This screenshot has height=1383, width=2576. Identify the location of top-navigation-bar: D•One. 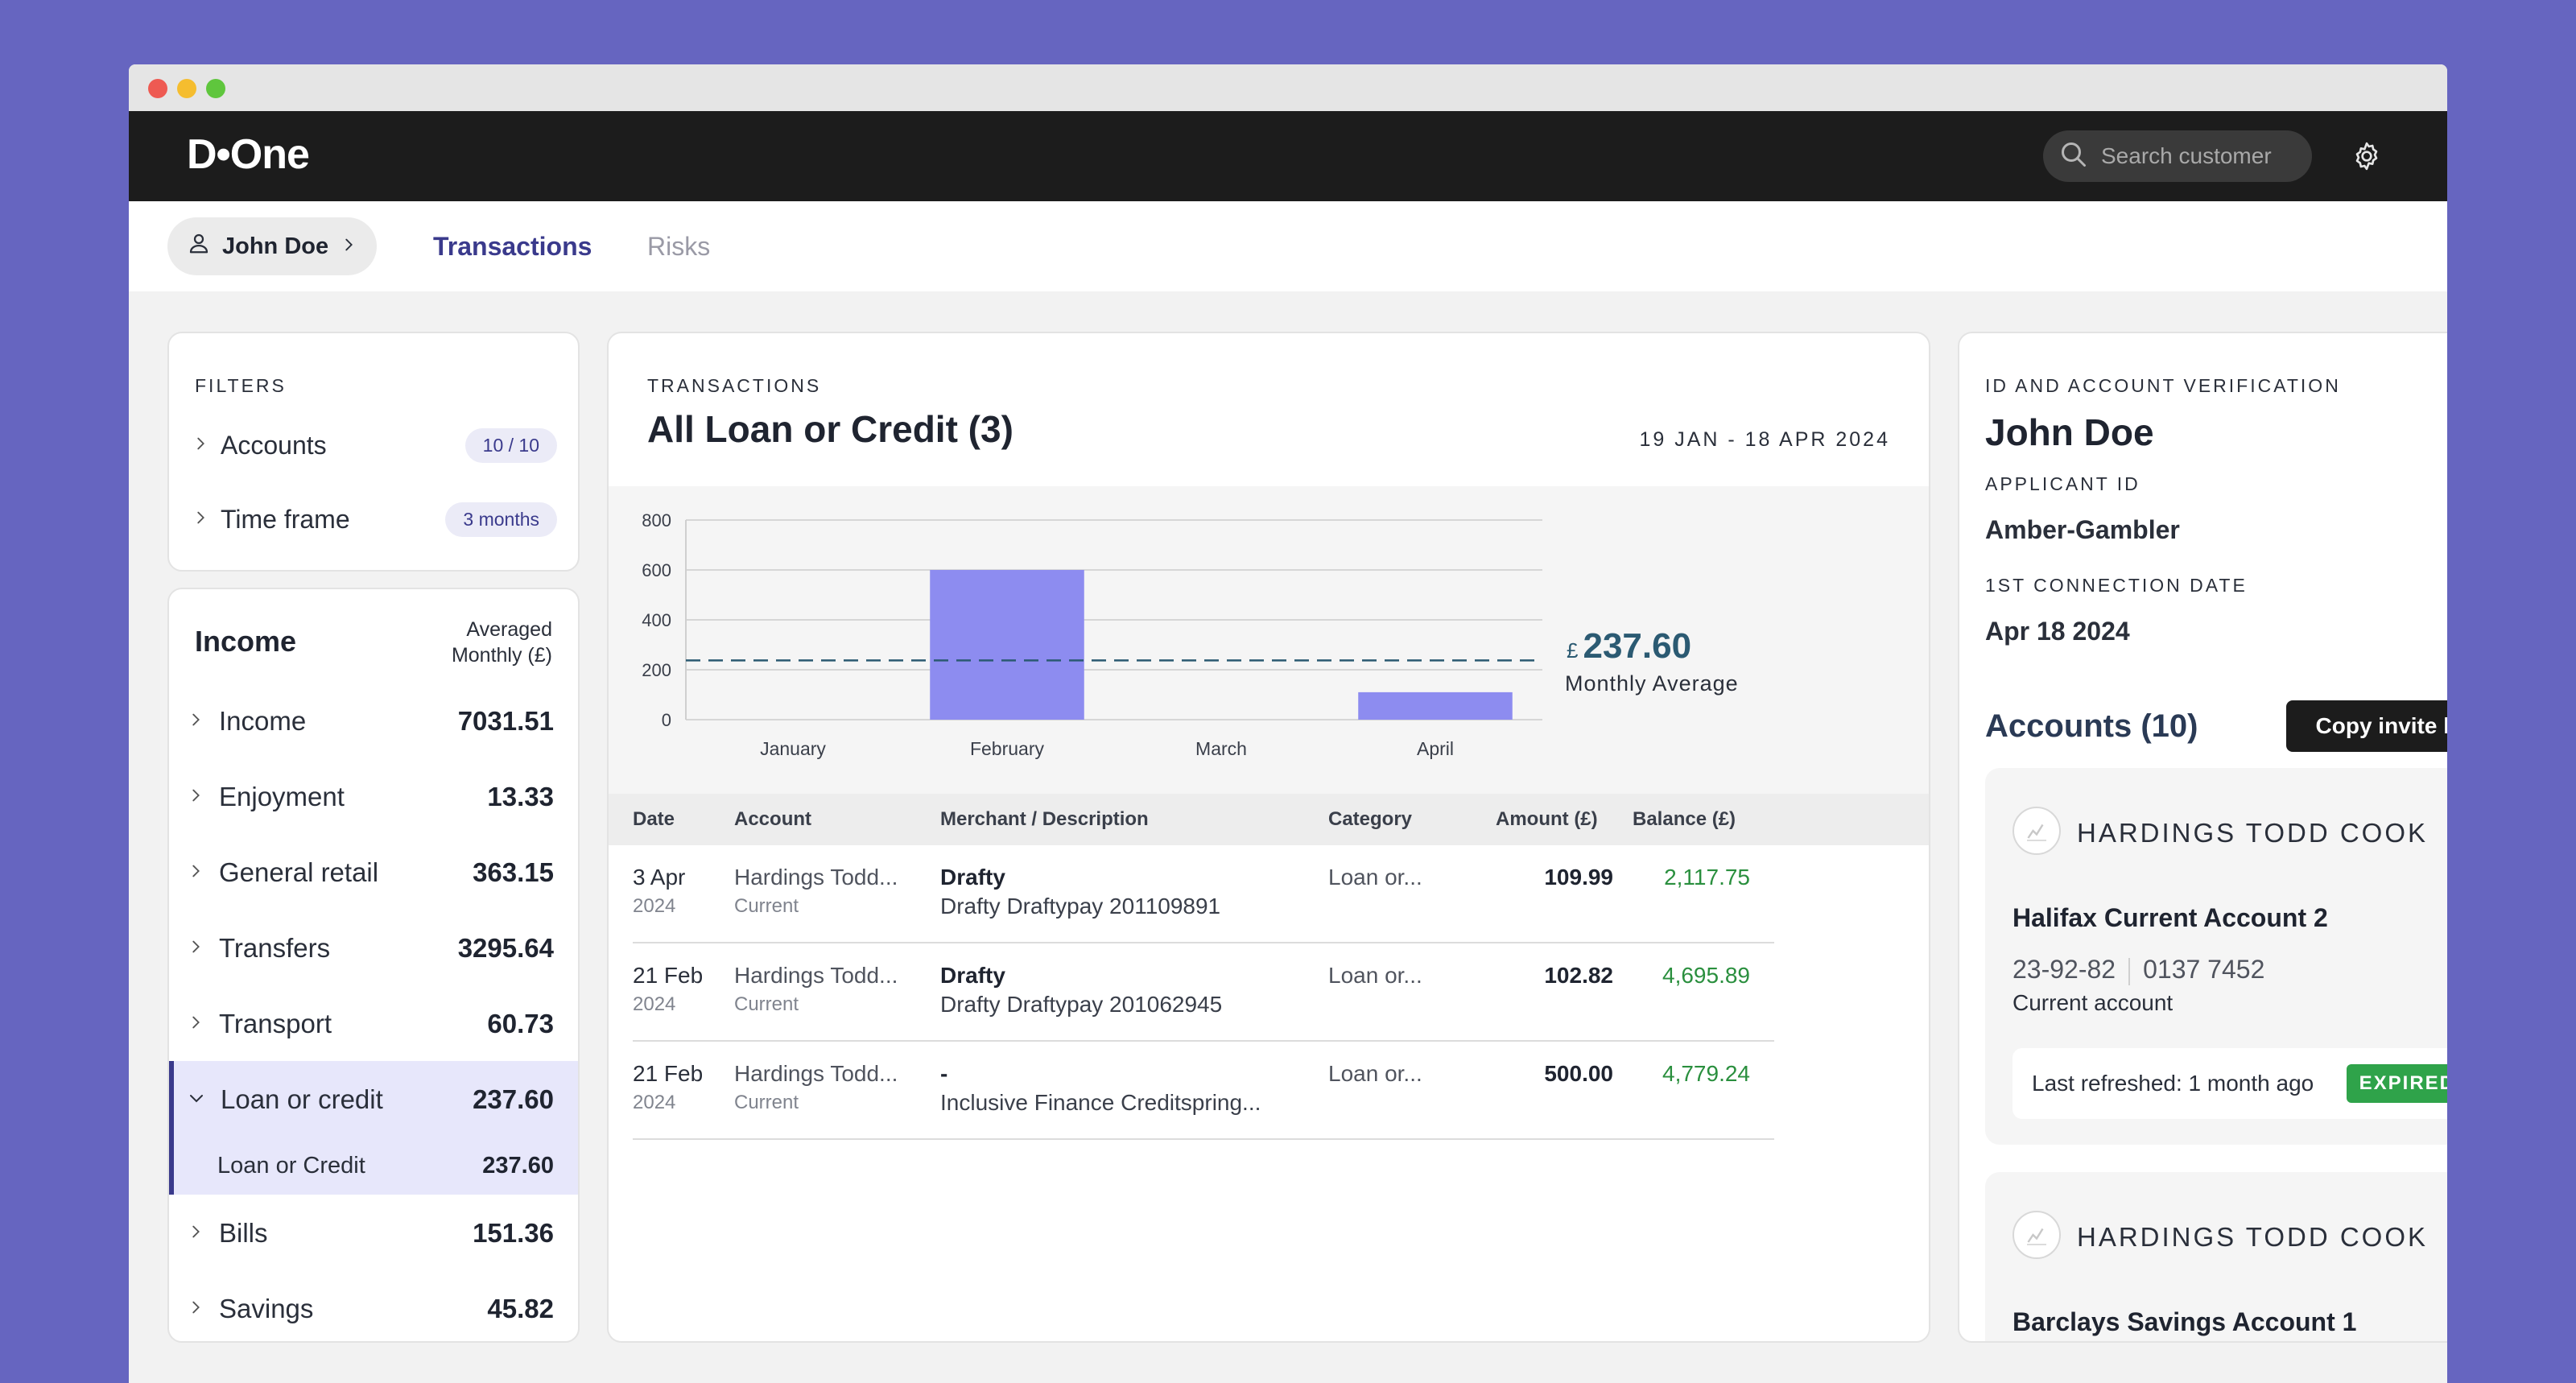
(1288, 156).